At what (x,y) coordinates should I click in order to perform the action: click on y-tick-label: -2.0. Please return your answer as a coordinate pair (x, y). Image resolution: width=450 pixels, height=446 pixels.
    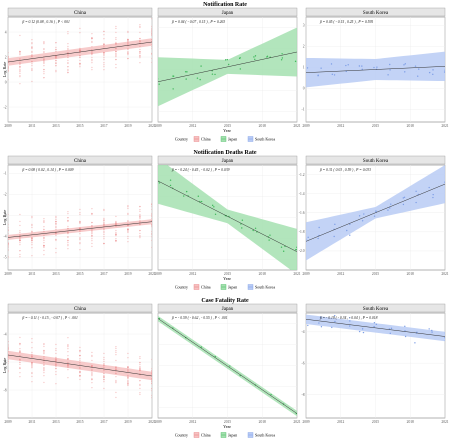
    Looking at the image, I should click on (302, 251).